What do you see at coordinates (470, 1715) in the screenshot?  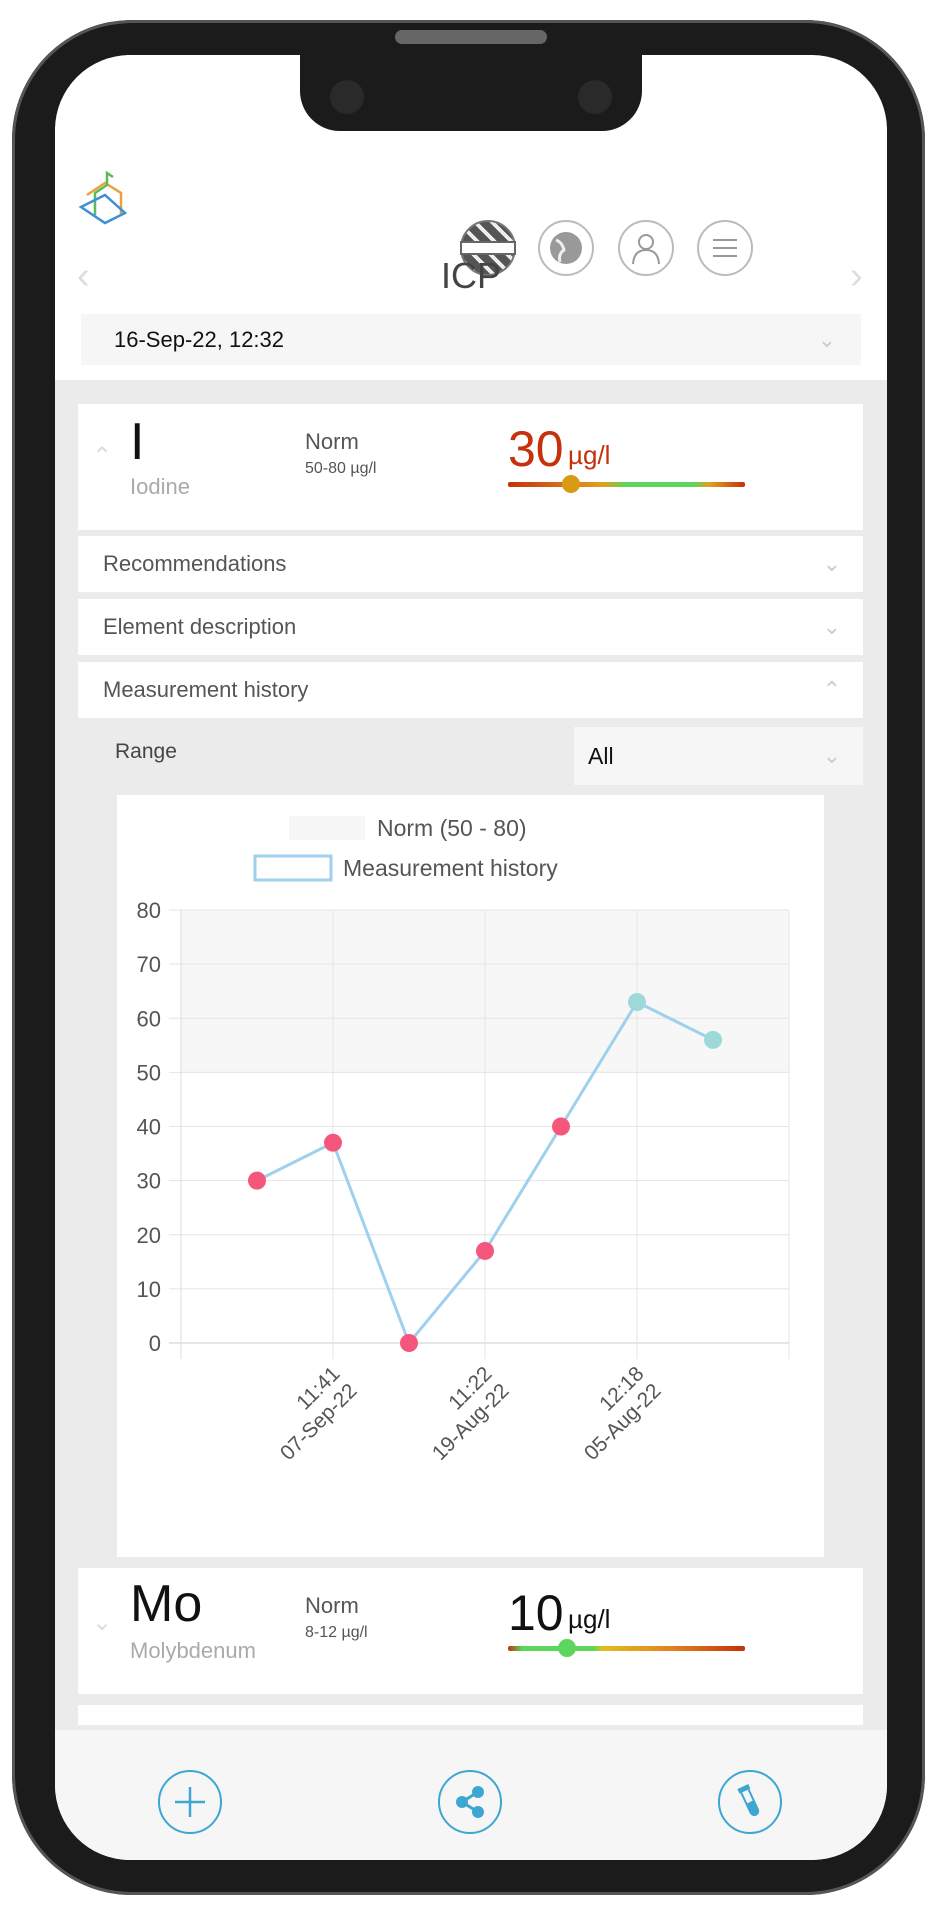 I see `element-card-partial` at bounding box center [470, 1715].